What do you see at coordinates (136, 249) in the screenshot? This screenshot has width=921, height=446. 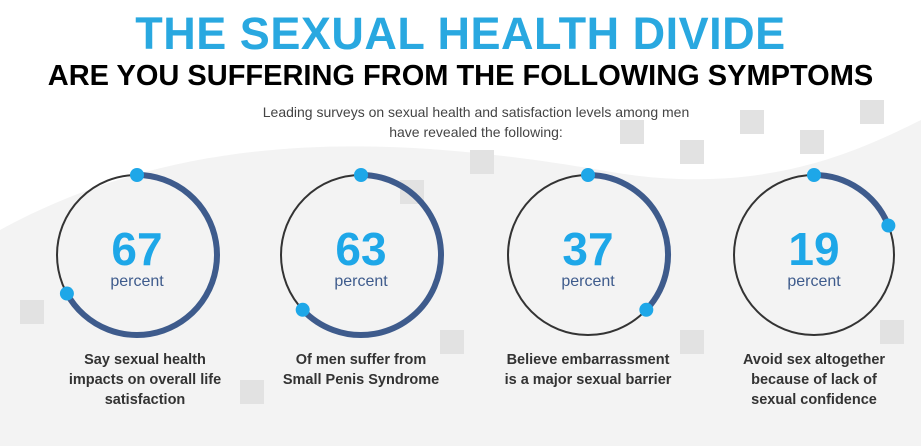 I see `stat-value: 67` at bounding box center [136, 249].